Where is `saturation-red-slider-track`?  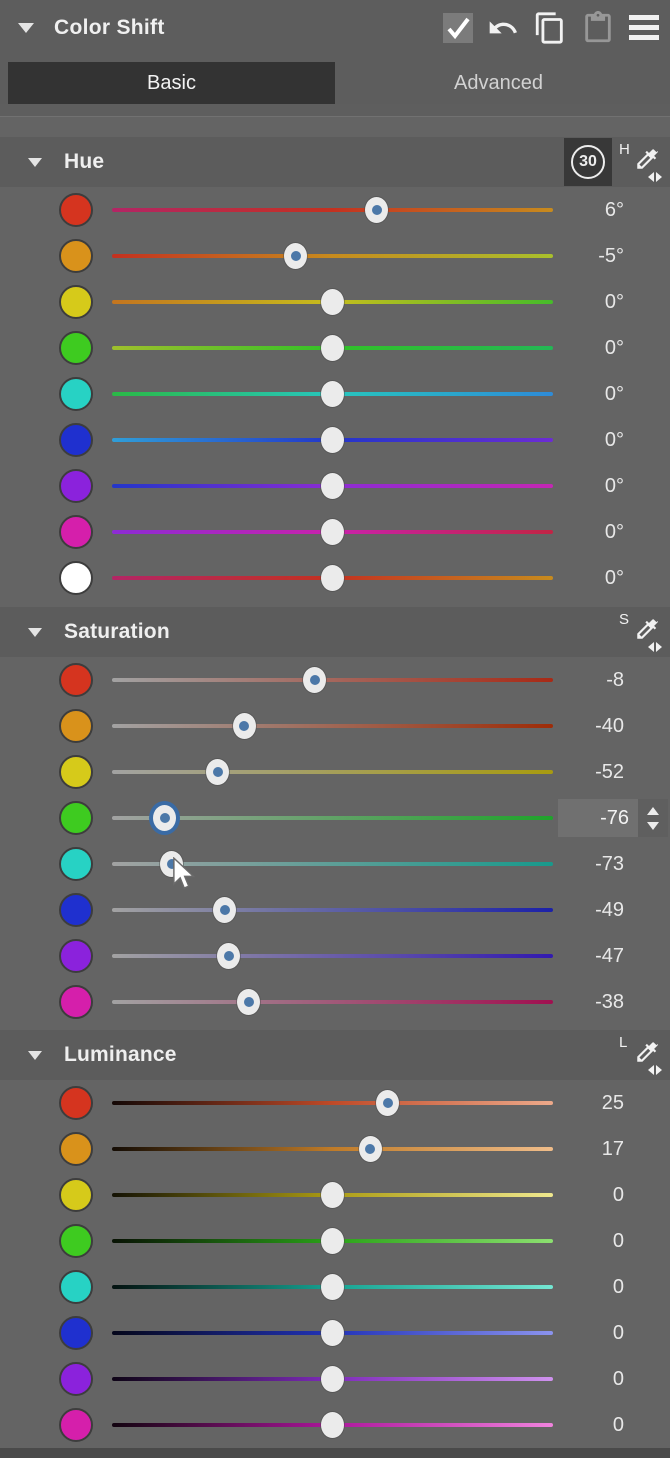
saturation-red-slider-track is located at coordinates (332, 680).